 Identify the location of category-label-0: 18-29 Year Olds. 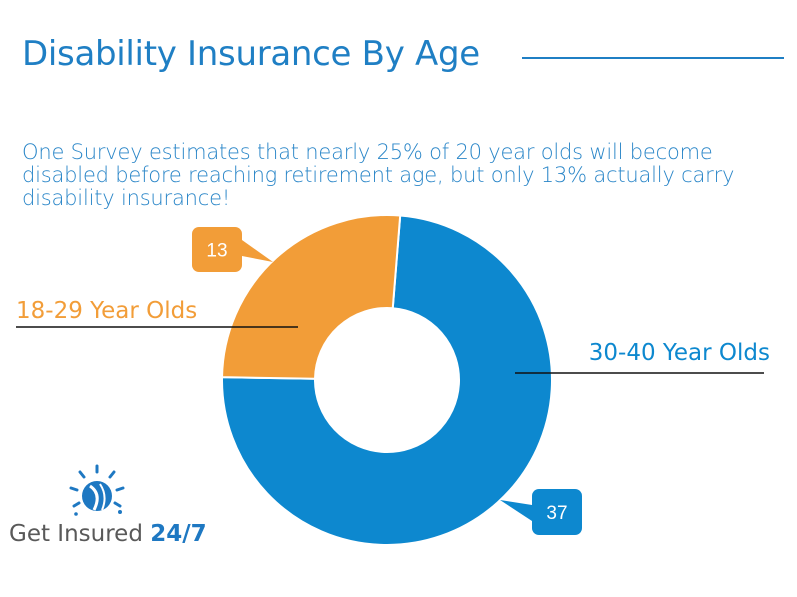
(157, 313).